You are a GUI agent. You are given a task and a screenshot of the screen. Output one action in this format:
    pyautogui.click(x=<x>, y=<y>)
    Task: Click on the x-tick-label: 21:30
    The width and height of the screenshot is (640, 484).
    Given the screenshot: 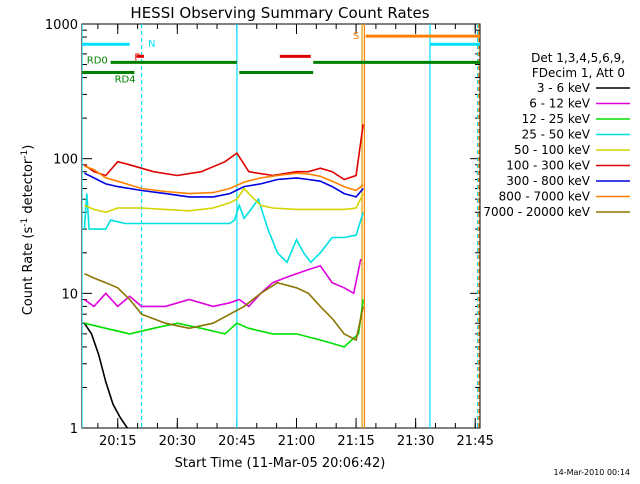 What is the action you would take?
    pyautogui.click(x=415, y=441)
    